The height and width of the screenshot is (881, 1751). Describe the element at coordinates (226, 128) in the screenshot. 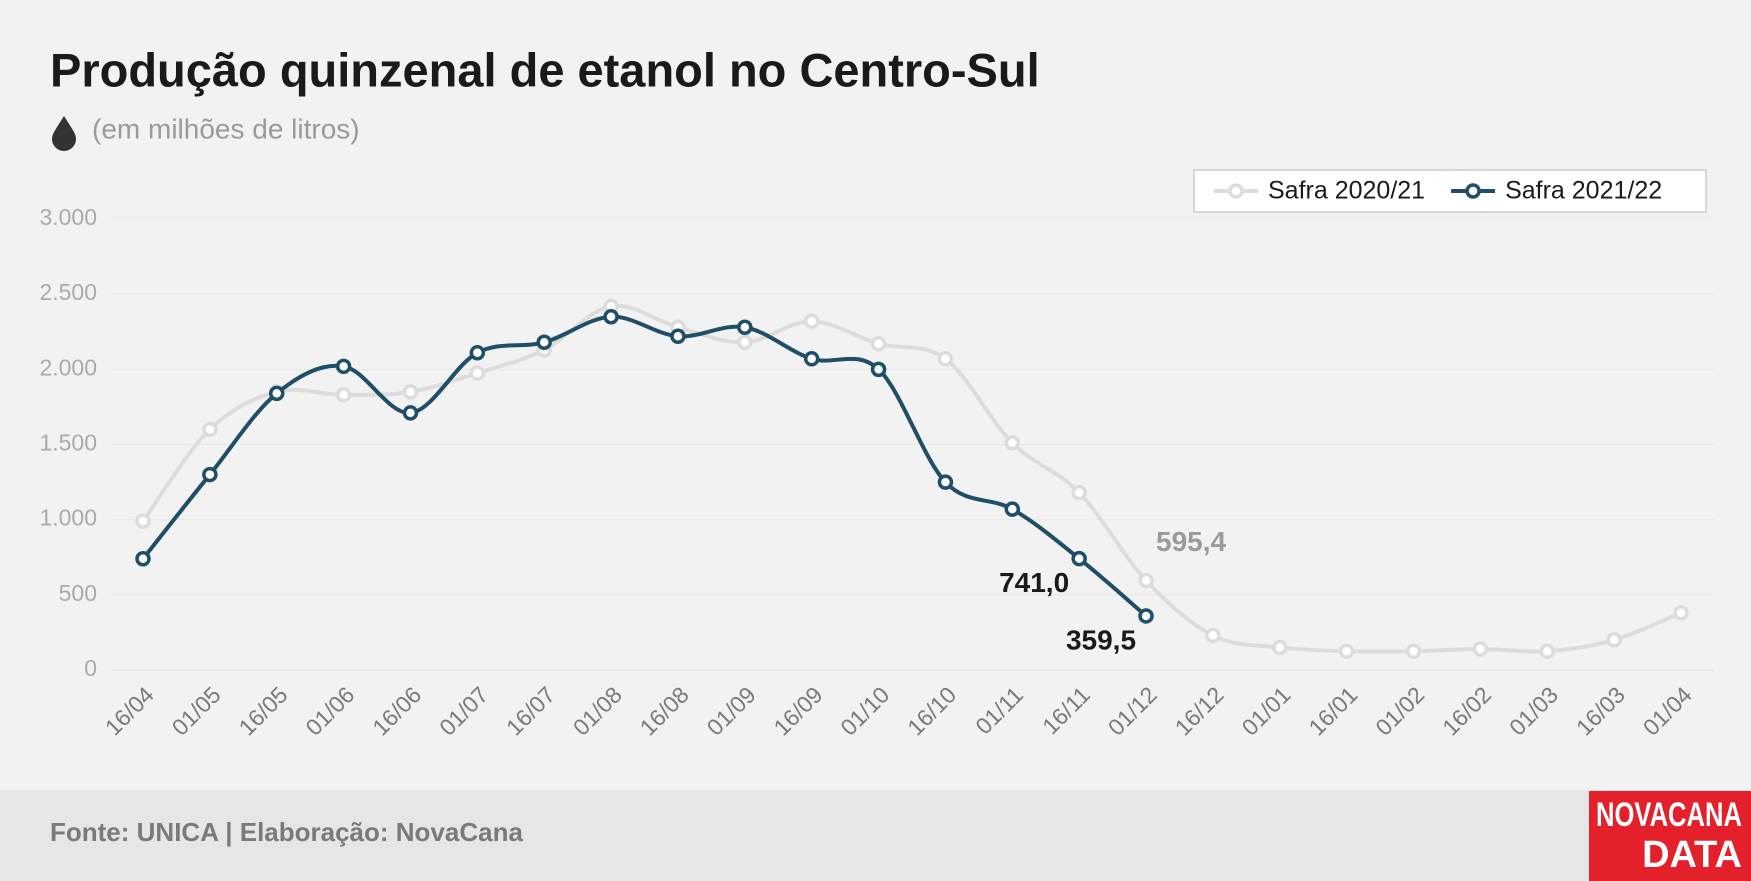

I see `chart-subtitle: (em milhões de litros)` at that location.